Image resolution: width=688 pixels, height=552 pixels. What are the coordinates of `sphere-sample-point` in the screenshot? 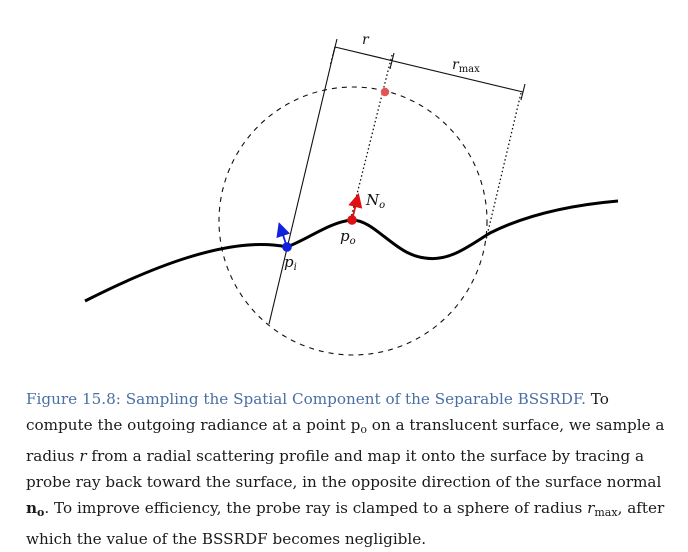 It's located at (385, 92).